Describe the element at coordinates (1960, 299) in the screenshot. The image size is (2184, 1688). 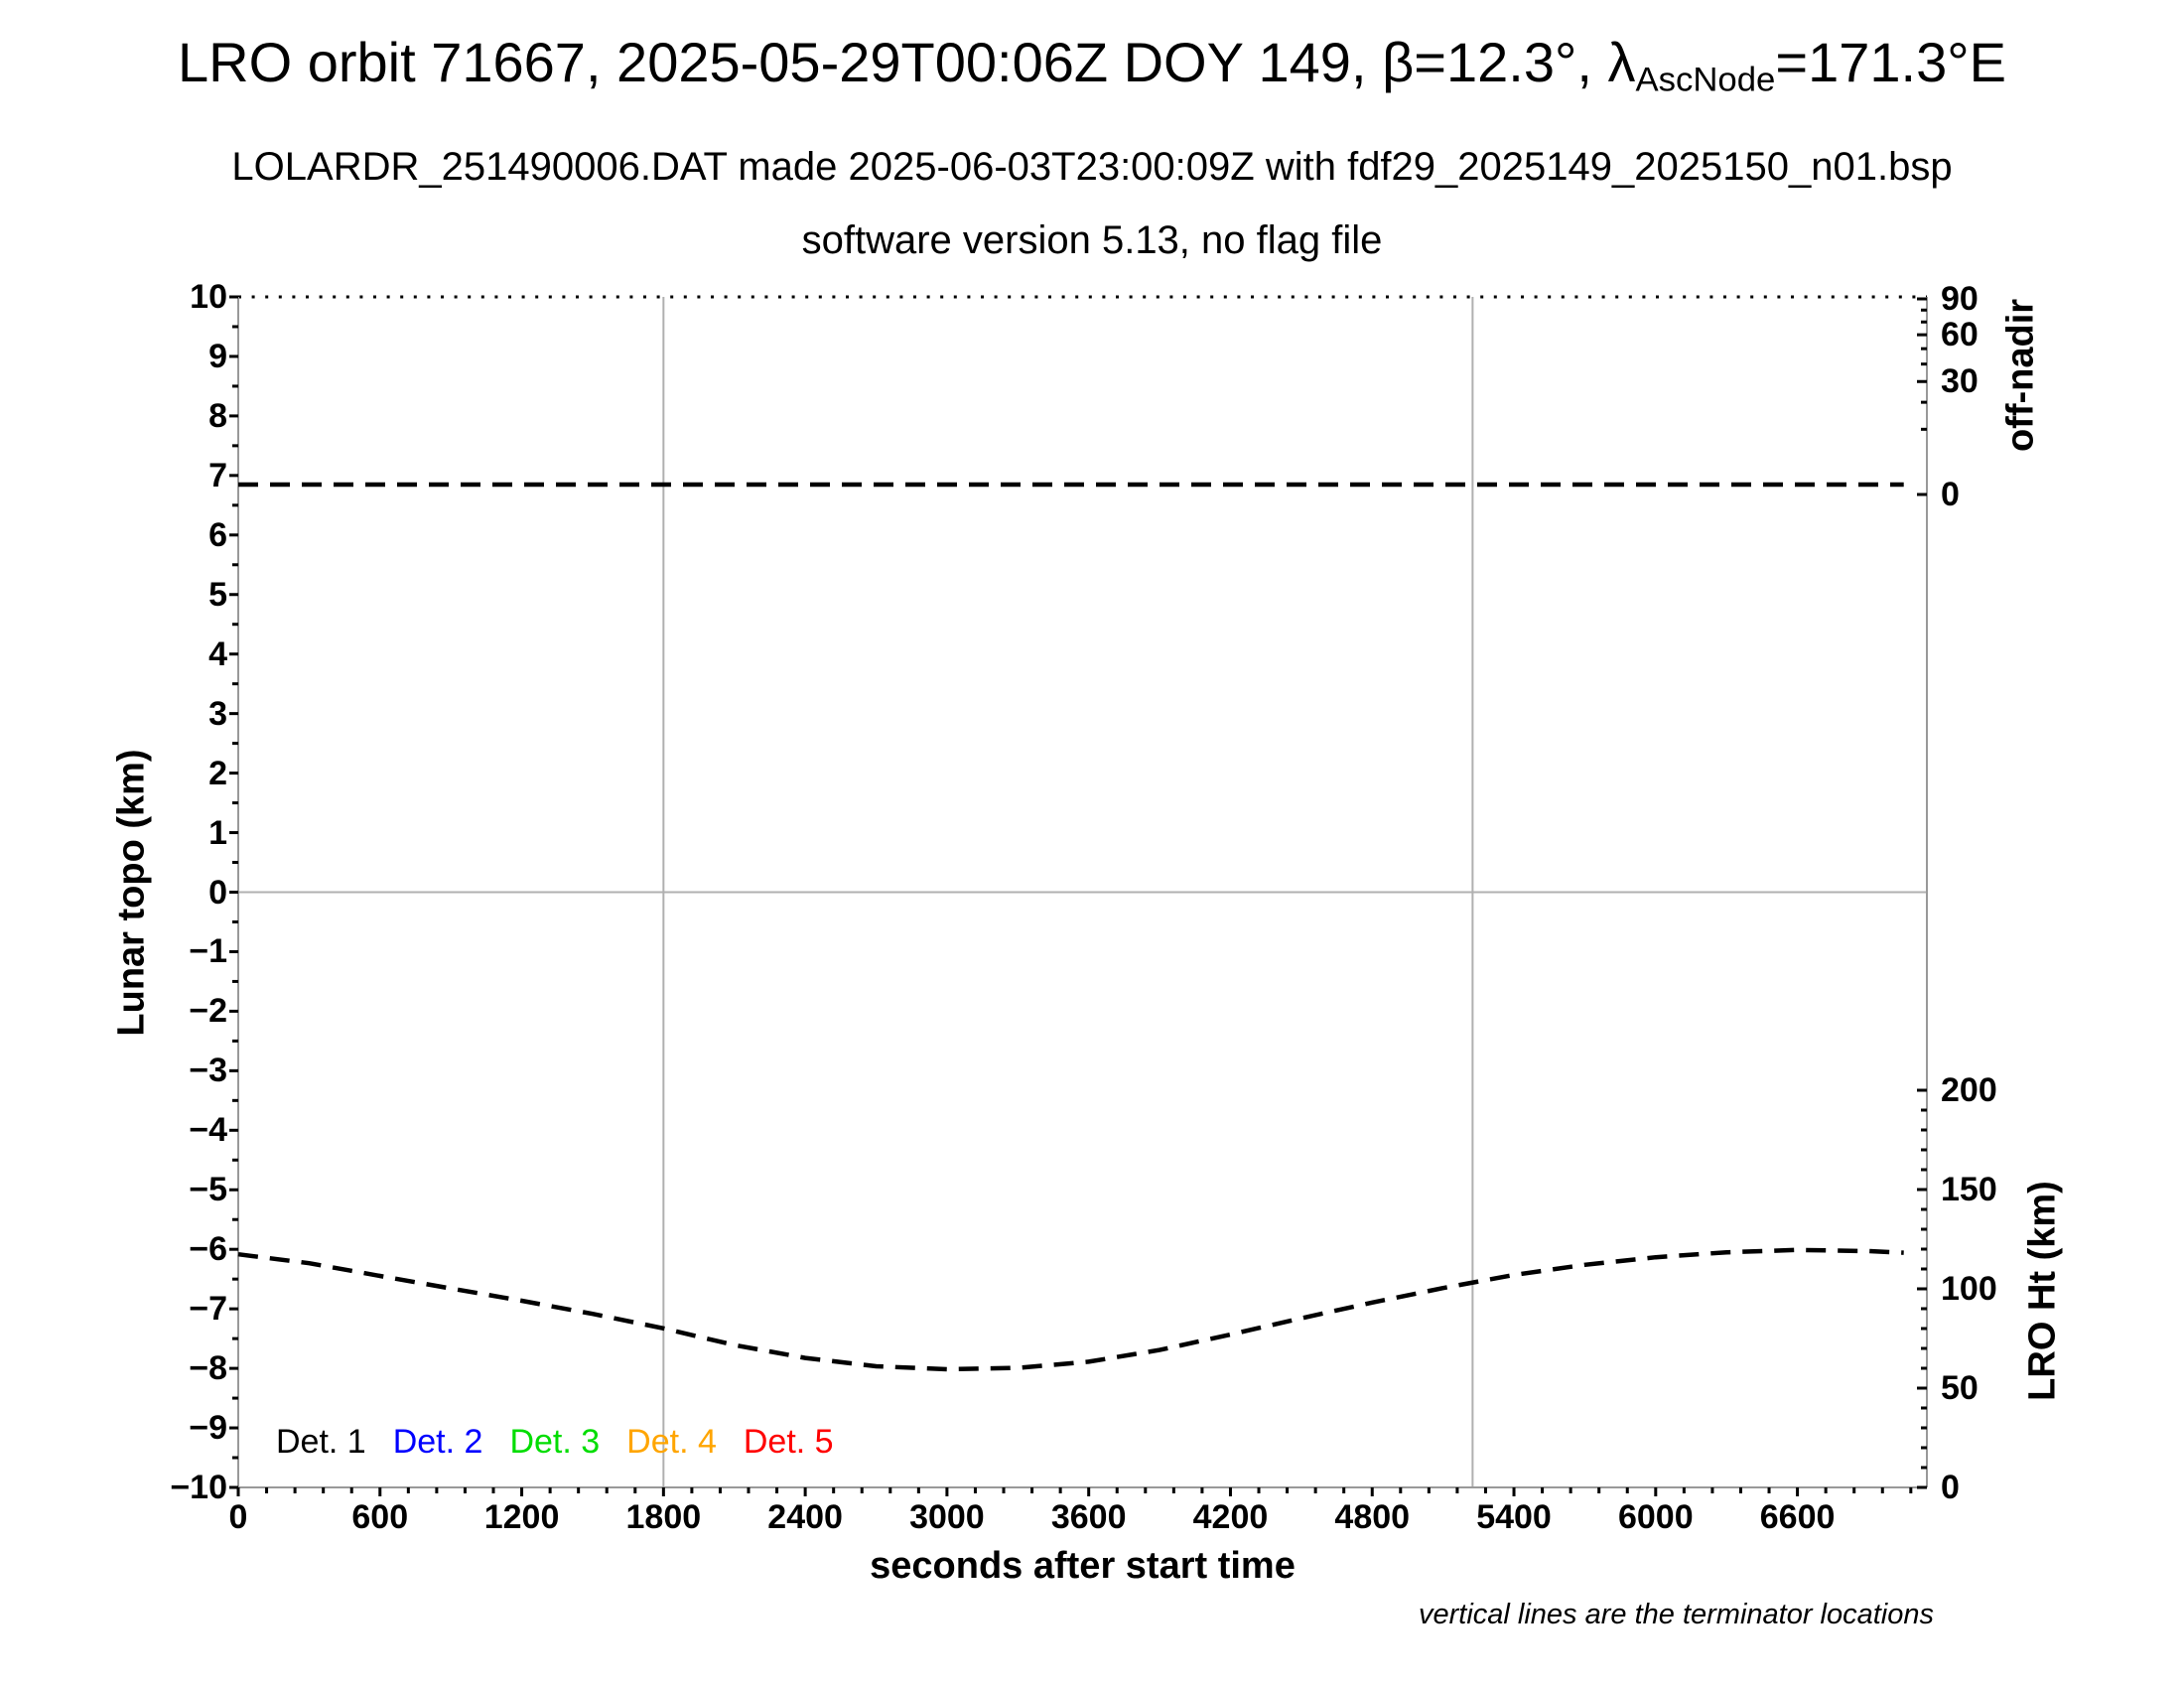
I see `off-nadir-tick-label: 90` at that location.